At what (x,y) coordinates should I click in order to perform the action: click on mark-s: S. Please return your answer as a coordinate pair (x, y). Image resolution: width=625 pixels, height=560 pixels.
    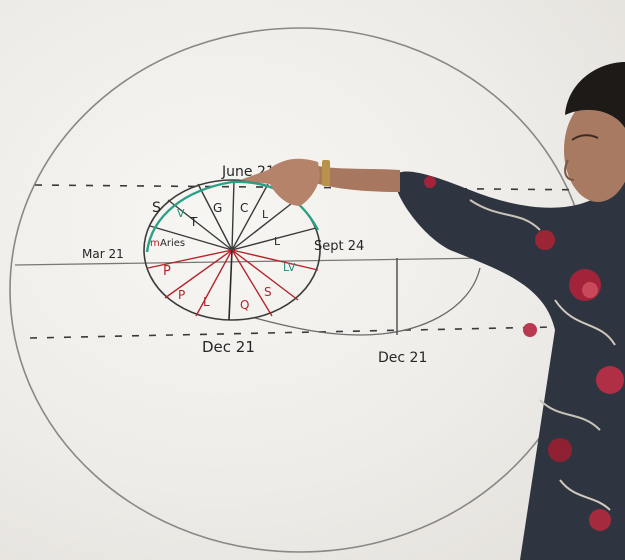
    Looking at the image, I should click on (156, 208).